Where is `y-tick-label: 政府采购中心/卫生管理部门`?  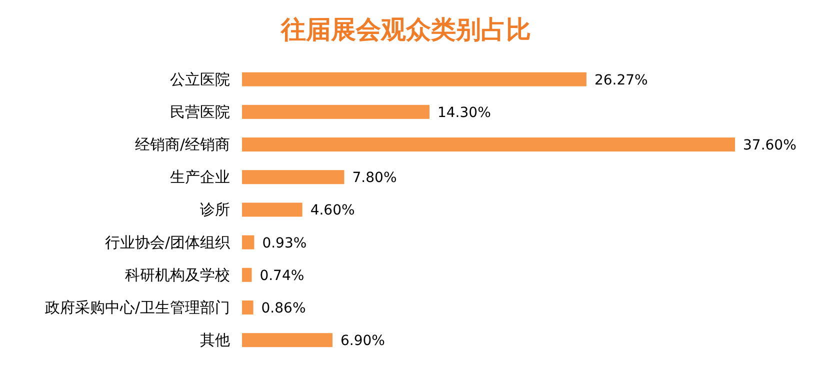
y-tick-label: 政府采购中心/卫生管理部门 is located at coordinates (137, 307).